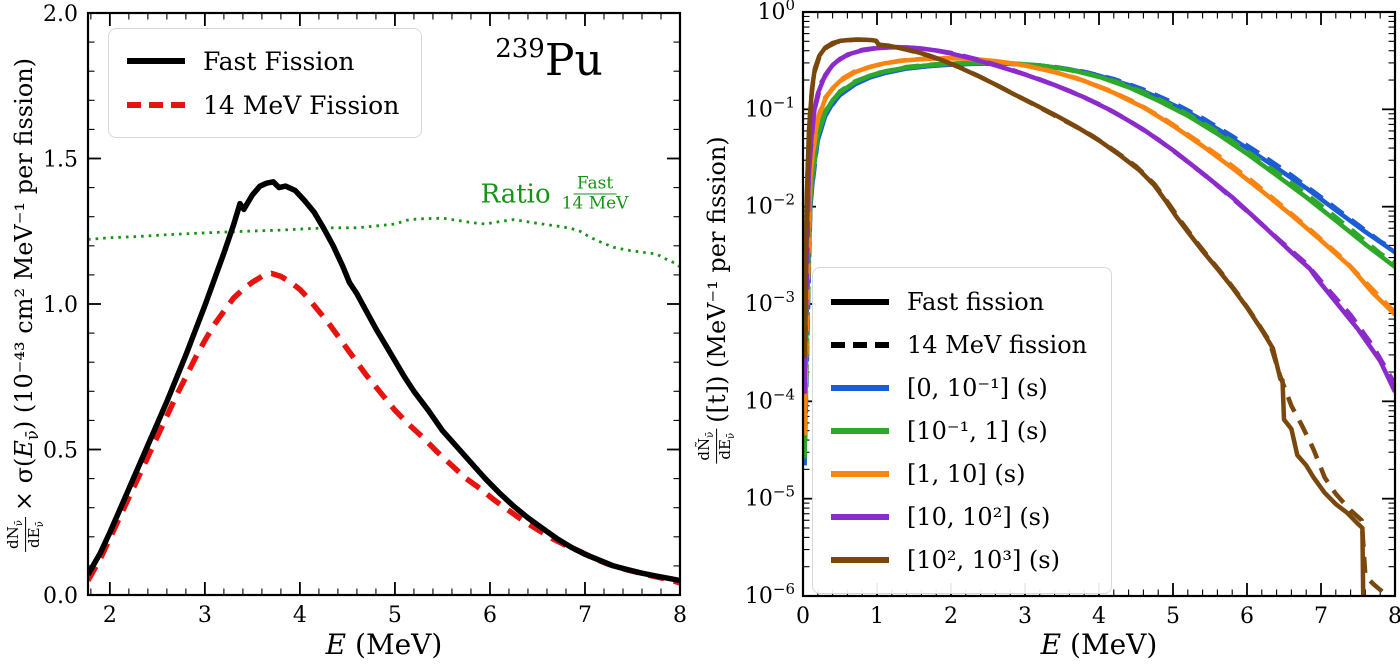  What do you see at coordinates (770, 205) in the screenshot?
I see `ytick-label: 10⁻²` at bounding box center [770, 205].